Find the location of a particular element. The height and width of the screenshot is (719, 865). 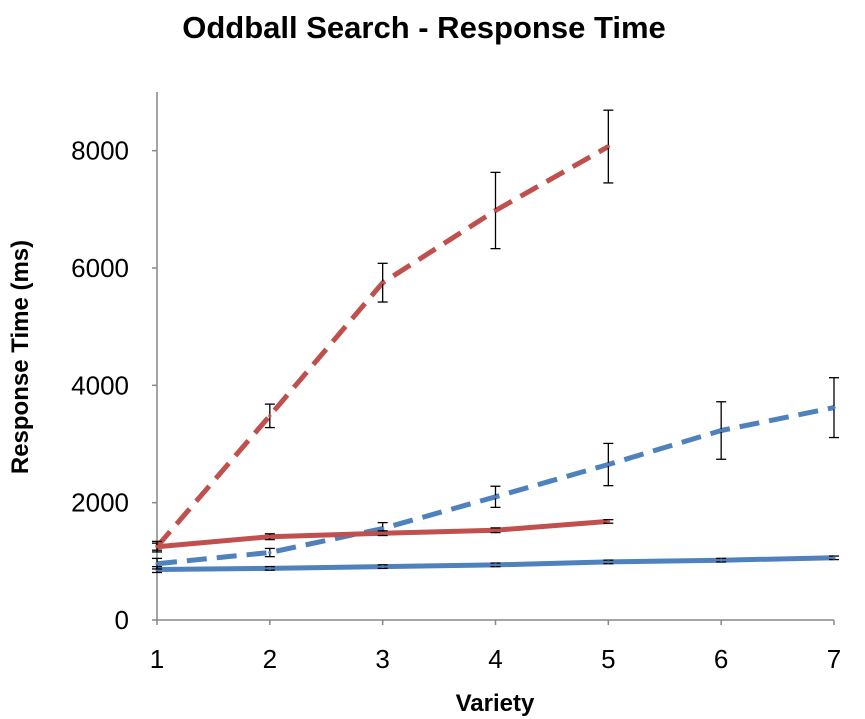

y-tick-label: 2000 is located at coordinates (100, 503).